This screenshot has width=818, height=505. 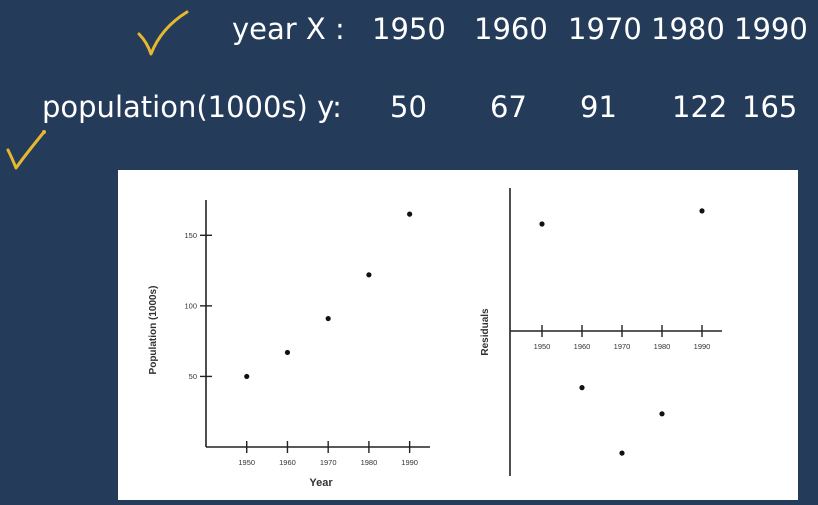 What do you see at coordinates (192, 107) in the screenshot?
I see `y-row-label: population(1000s) y:` at bounding box center [192, 107].